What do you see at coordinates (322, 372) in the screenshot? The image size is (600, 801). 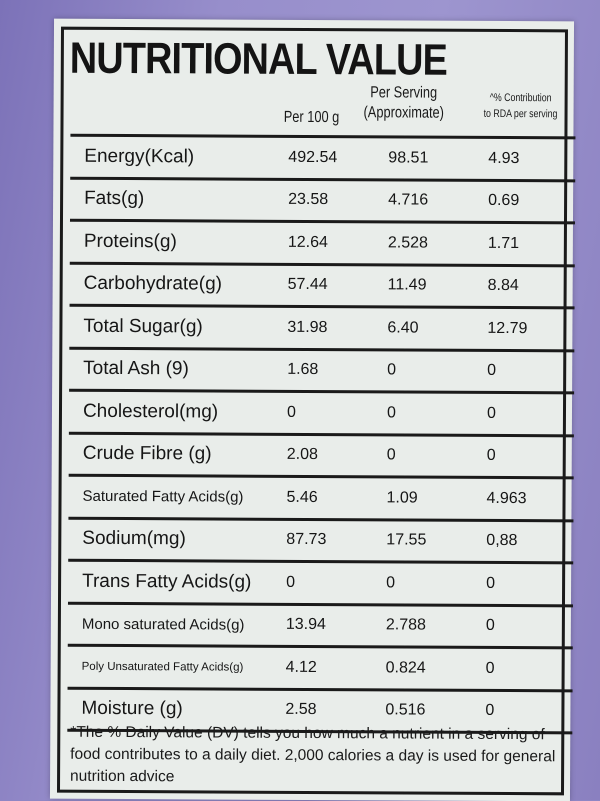 I see `table-row: Total Ash (9) 1.68 0 0` at bounding box center [322, 372].